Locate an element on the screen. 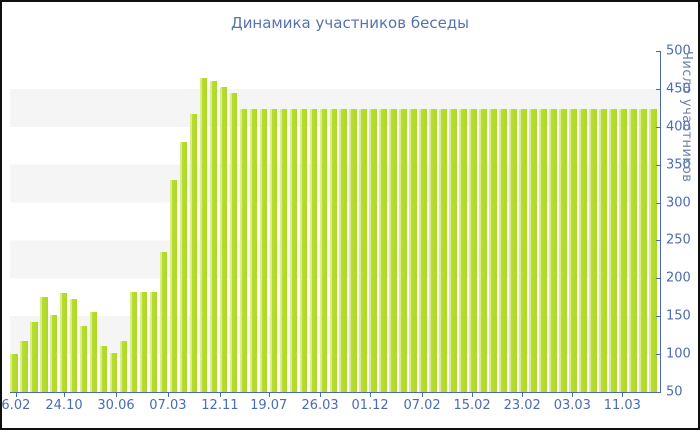 Image resolution: width=700 pixels, height=430 pixels. y-tick-label: 150 is located at coordinates (678, 316).